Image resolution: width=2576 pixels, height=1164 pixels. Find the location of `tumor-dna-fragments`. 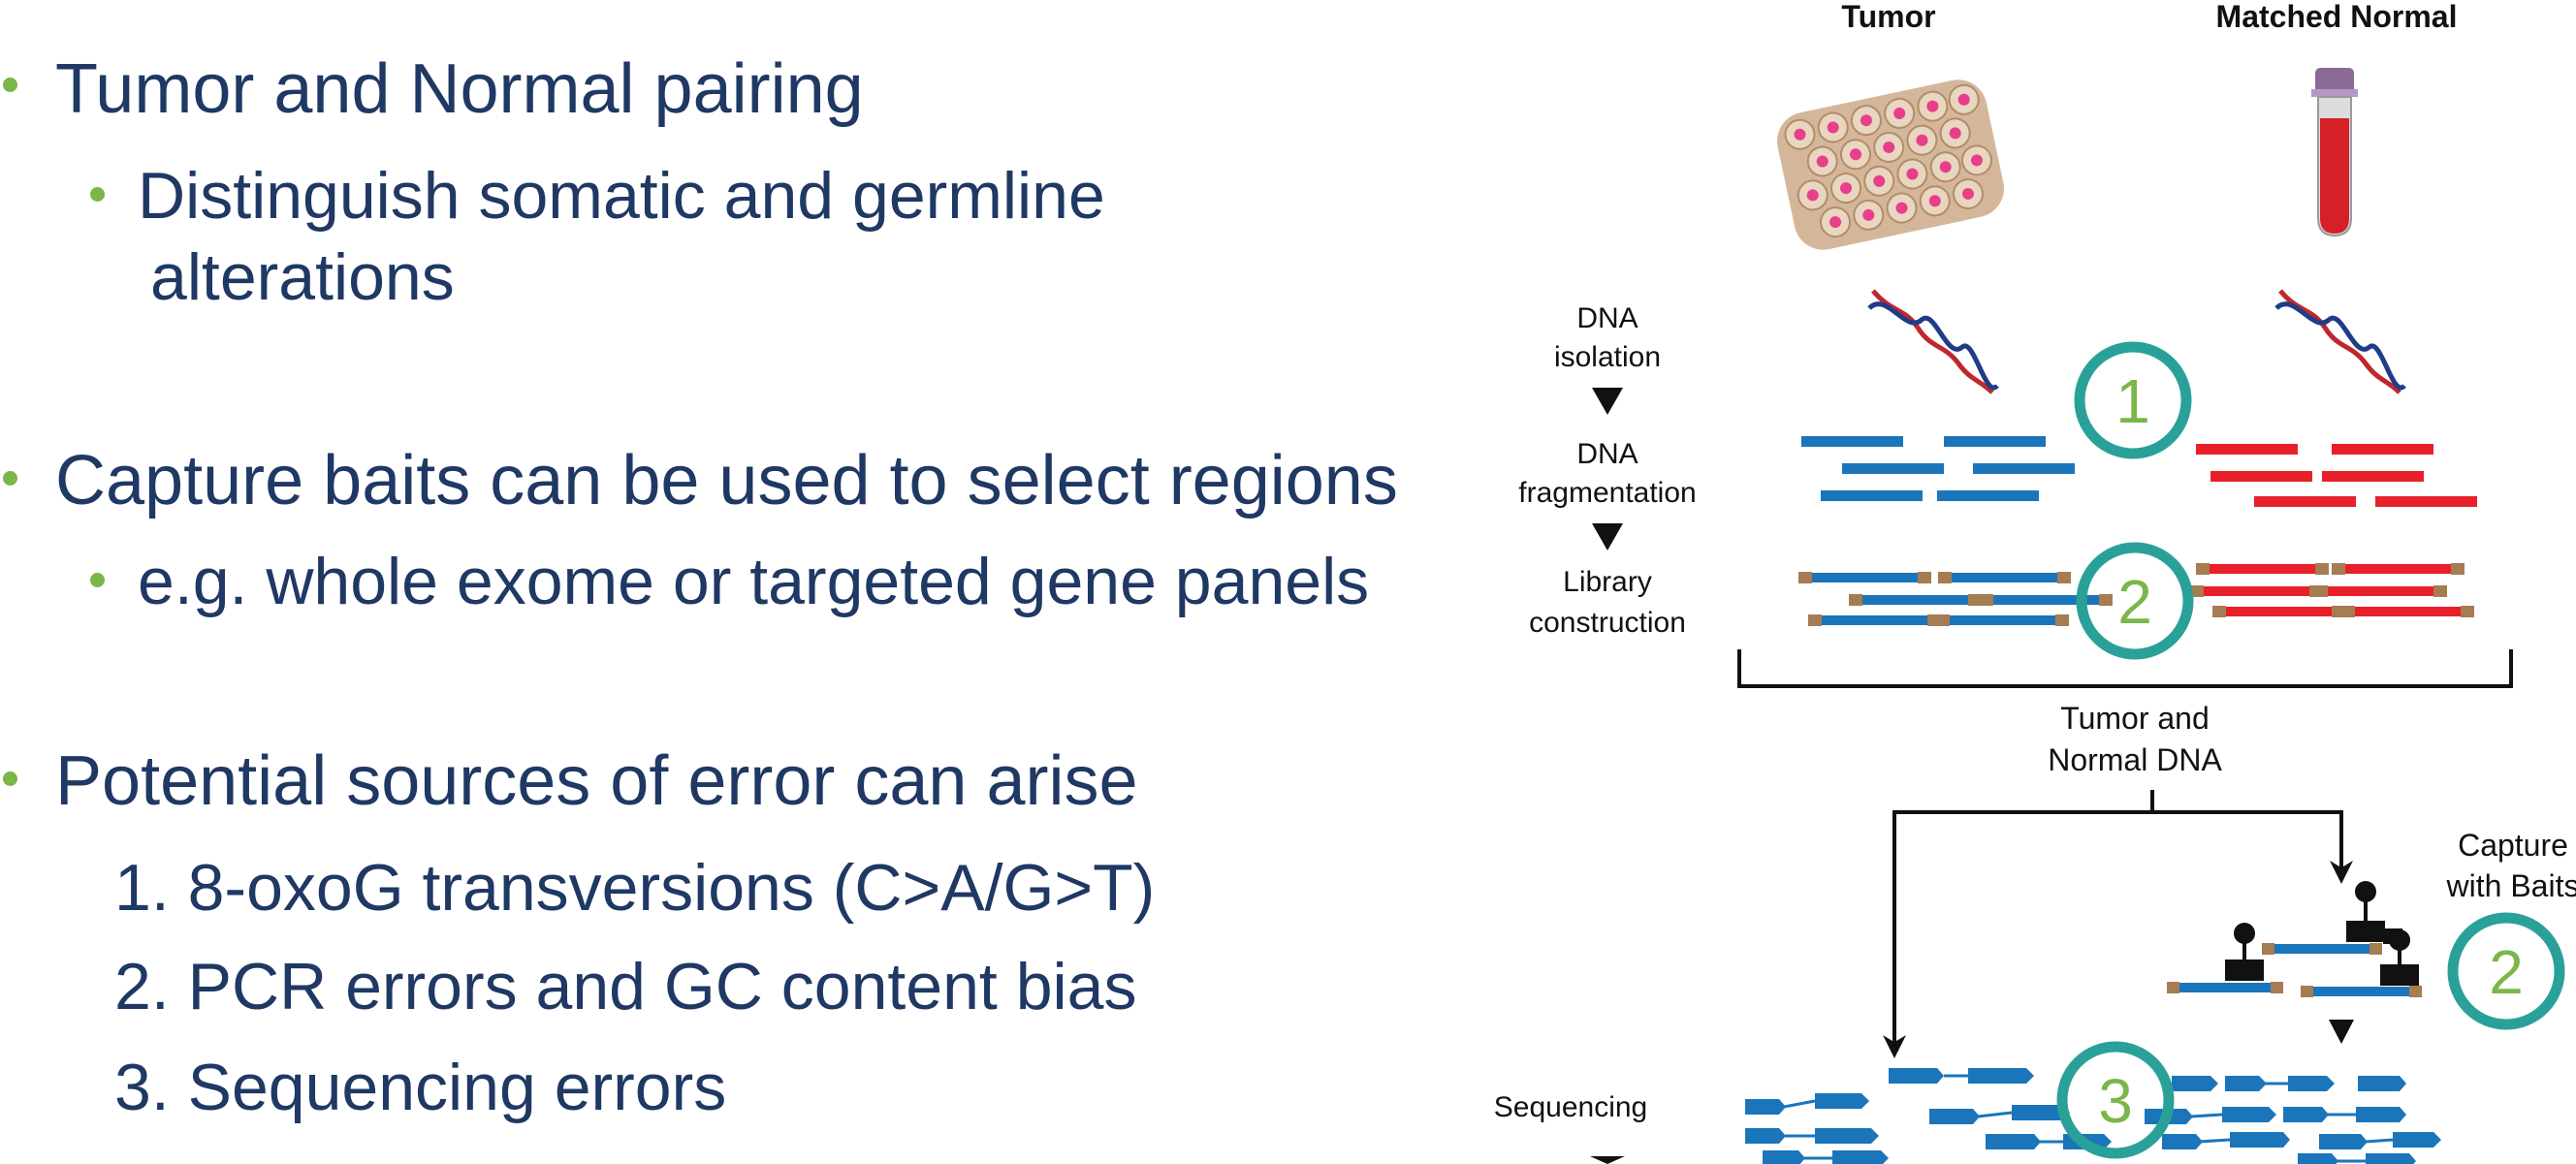

tumor-dna-fragments is located at coordinates (1938, 468).